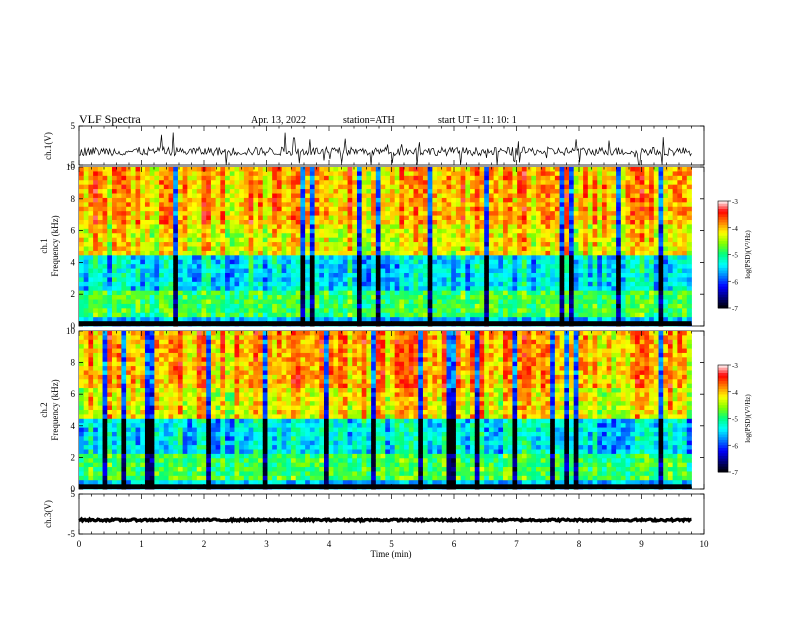  What do you see at coordinates (73, 457) in the screenshot?
I see `ch2-spectrogram-ytick-label-2: 2` at bounding box center [73, 457].